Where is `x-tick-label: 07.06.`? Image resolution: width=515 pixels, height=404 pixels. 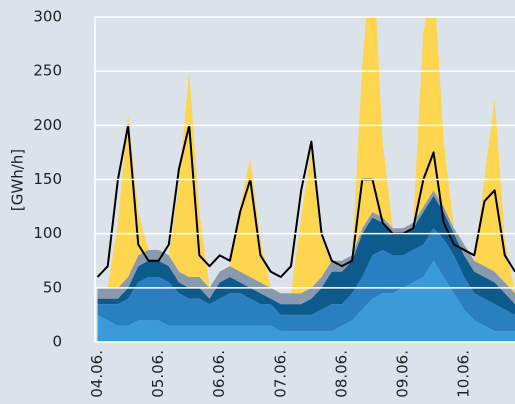
x-tick-label: 07.06. is located at coordinates (280, 374).